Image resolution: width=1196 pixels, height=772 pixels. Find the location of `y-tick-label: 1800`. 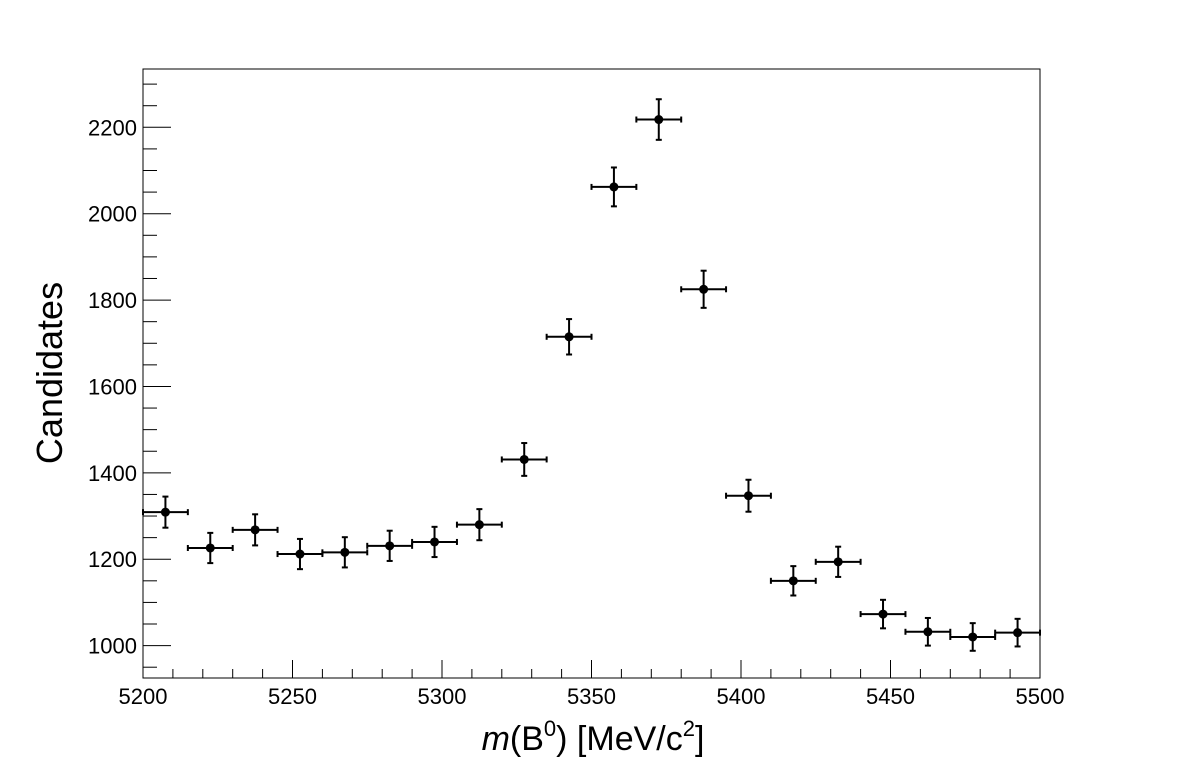

y-tick-label: 1800 is located at coordinates (112, 300).